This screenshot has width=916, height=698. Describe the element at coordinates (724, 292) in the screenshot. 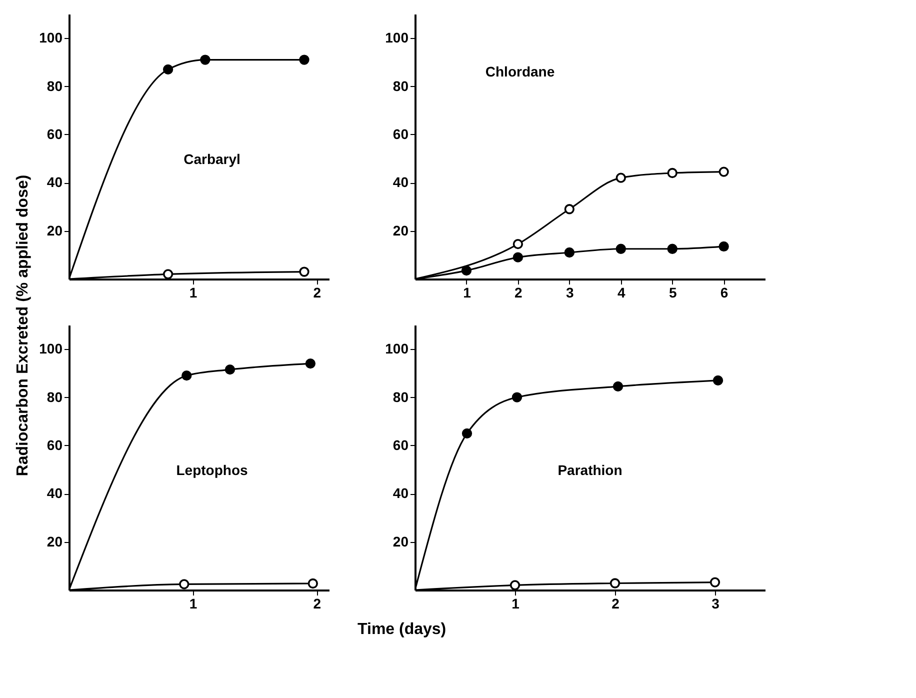

I see `x-tick-label: 6` at that location.